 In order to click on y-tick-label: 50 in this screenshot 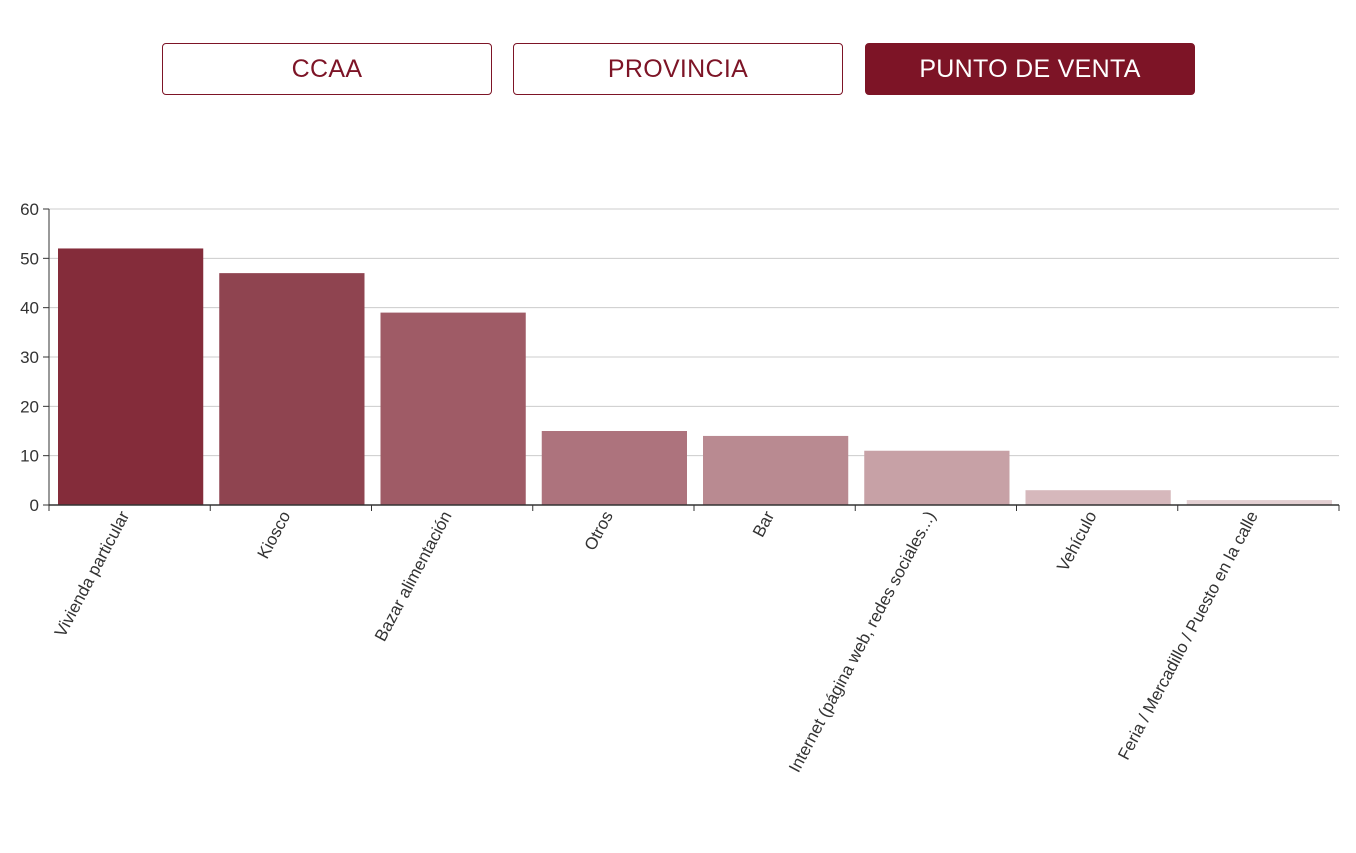, I will do `click(29, 258)`.